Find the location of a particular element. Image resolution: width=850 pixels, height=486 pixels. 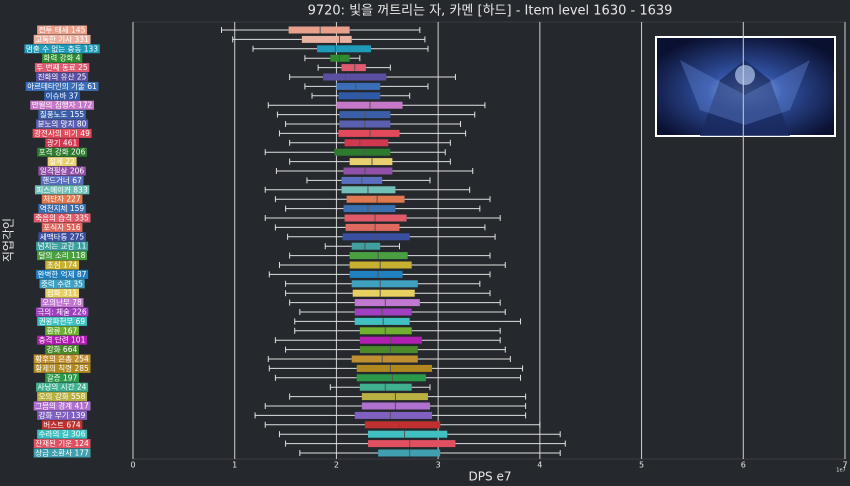

category-label: 진화의 유산 25 is located at coordinates (62, 77).